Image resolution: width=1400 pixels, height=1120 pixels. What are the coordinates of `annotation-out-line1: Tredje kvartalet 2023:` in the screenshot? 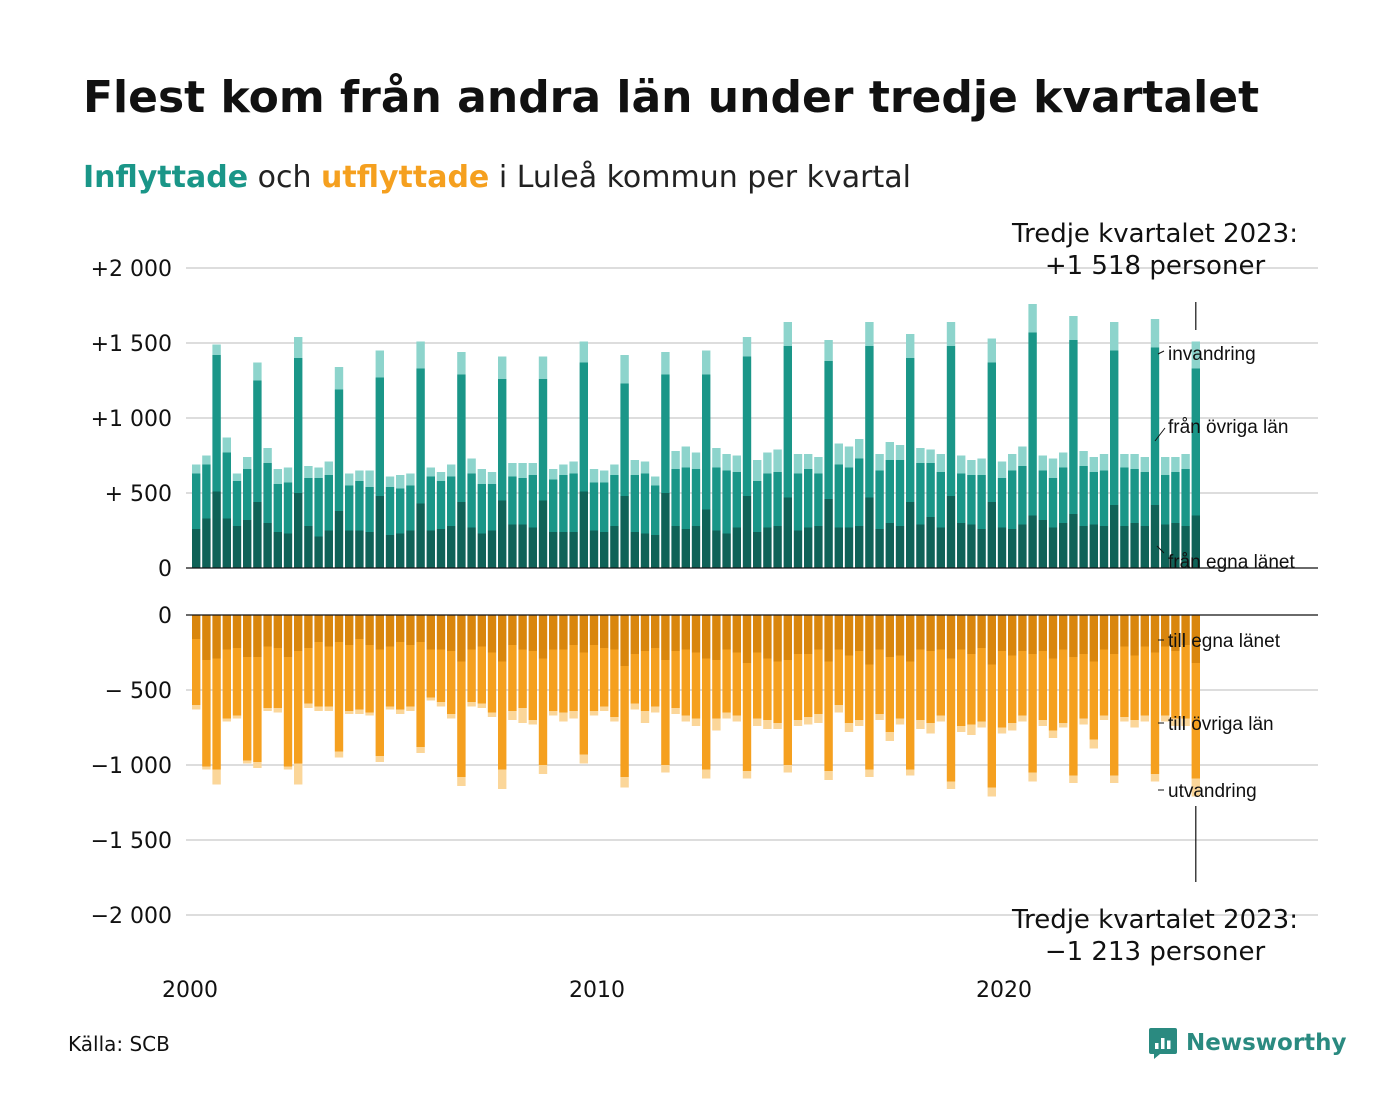 It's located at (1154, 920).